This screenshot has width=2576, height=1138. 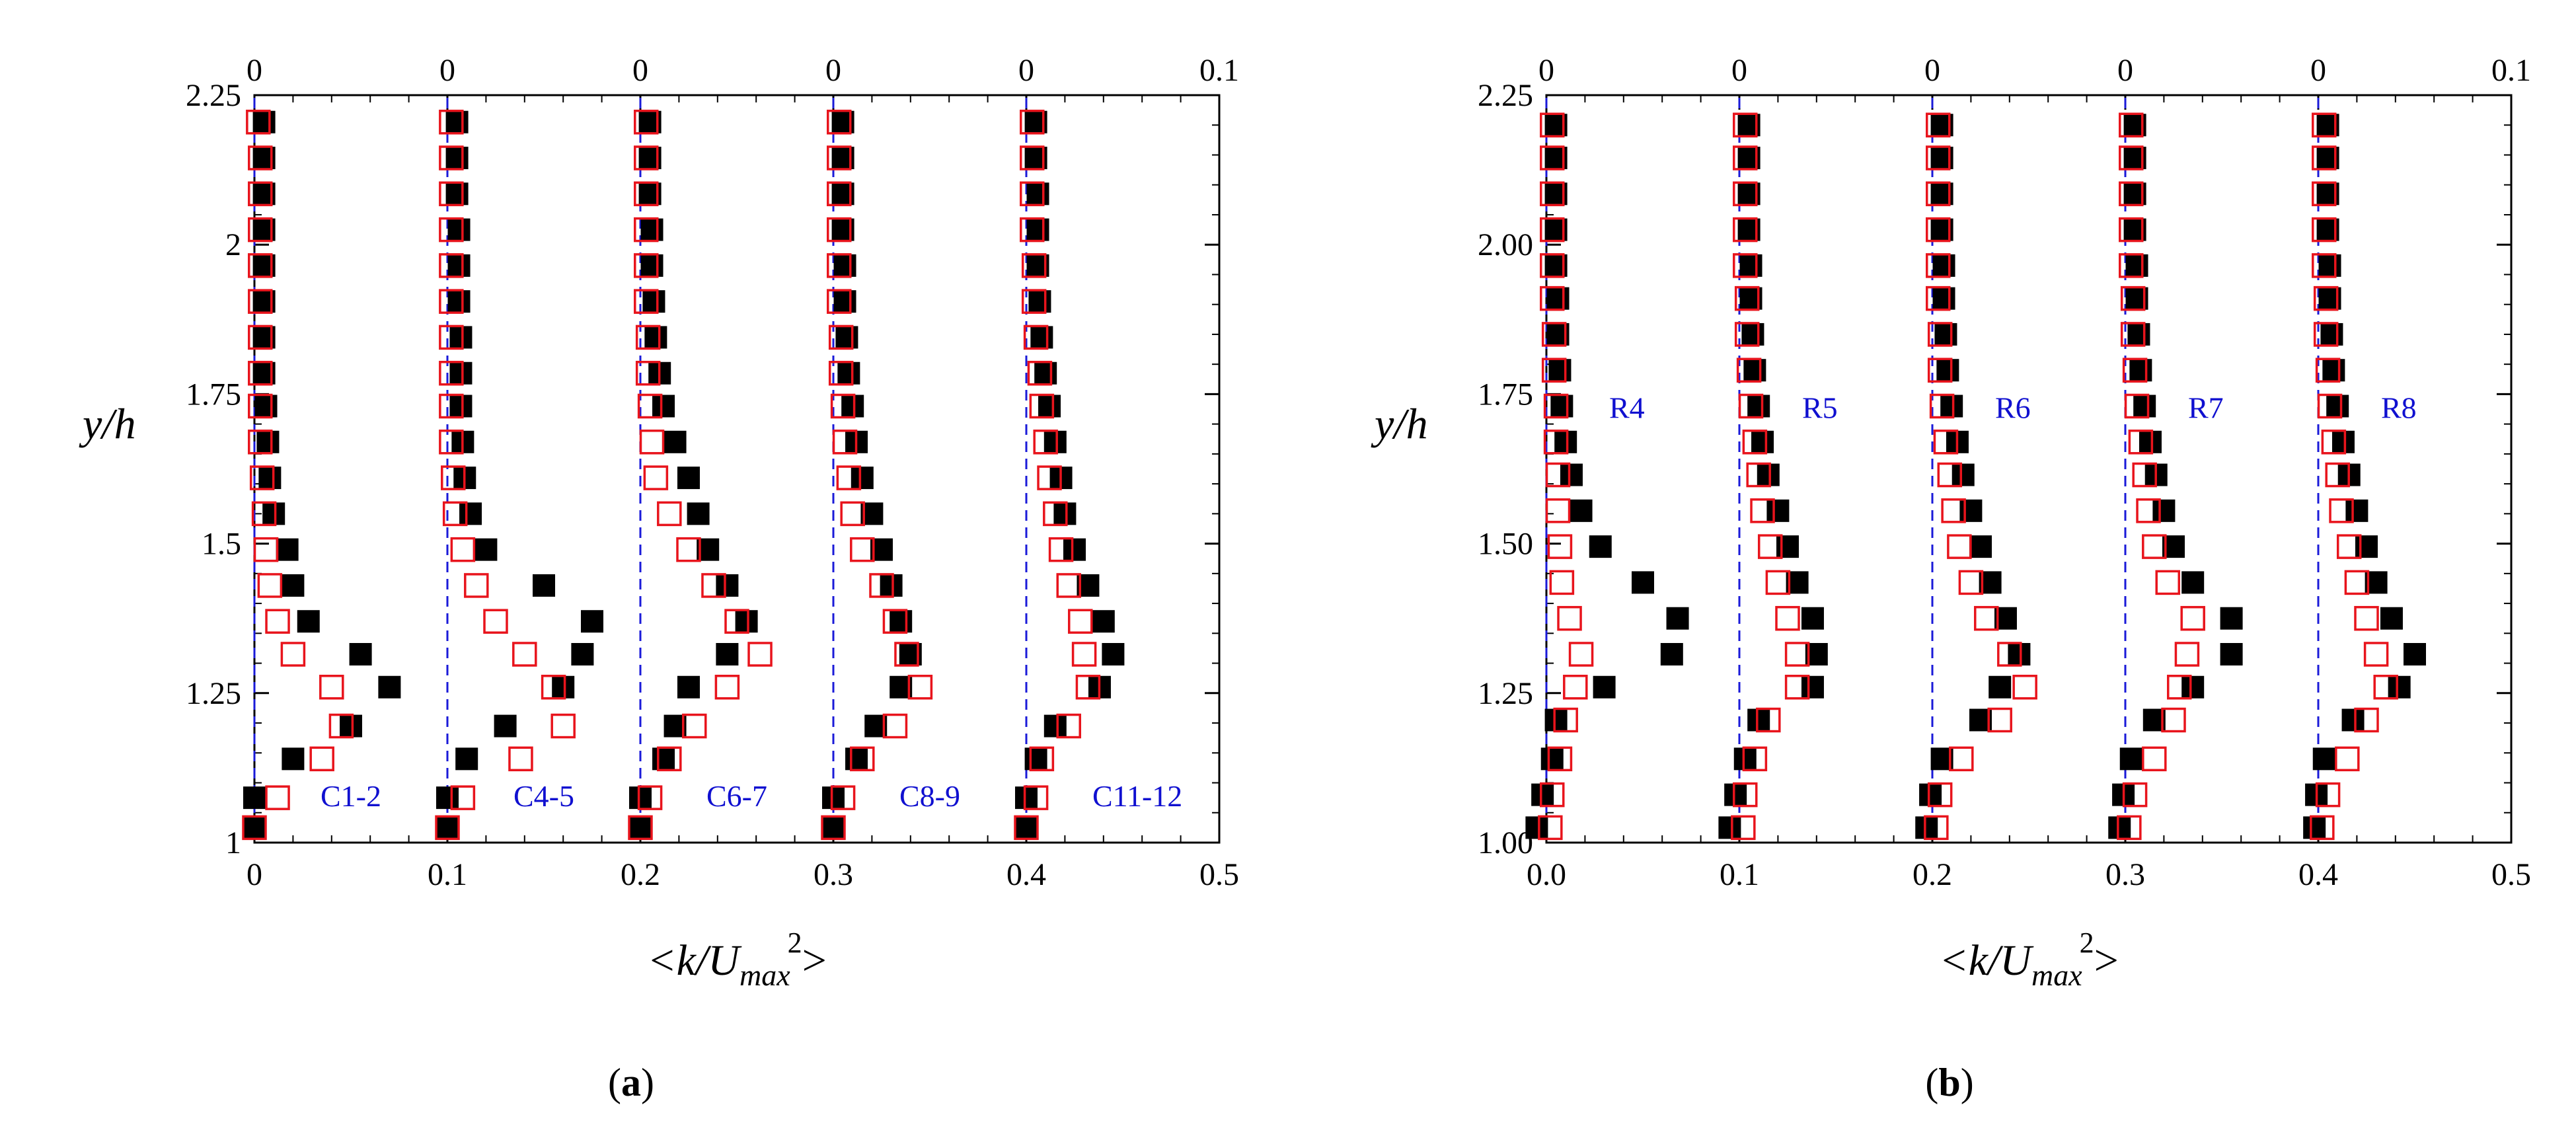 I want to click on x-tick-label: 0.3, so click(x=2125, y=874).